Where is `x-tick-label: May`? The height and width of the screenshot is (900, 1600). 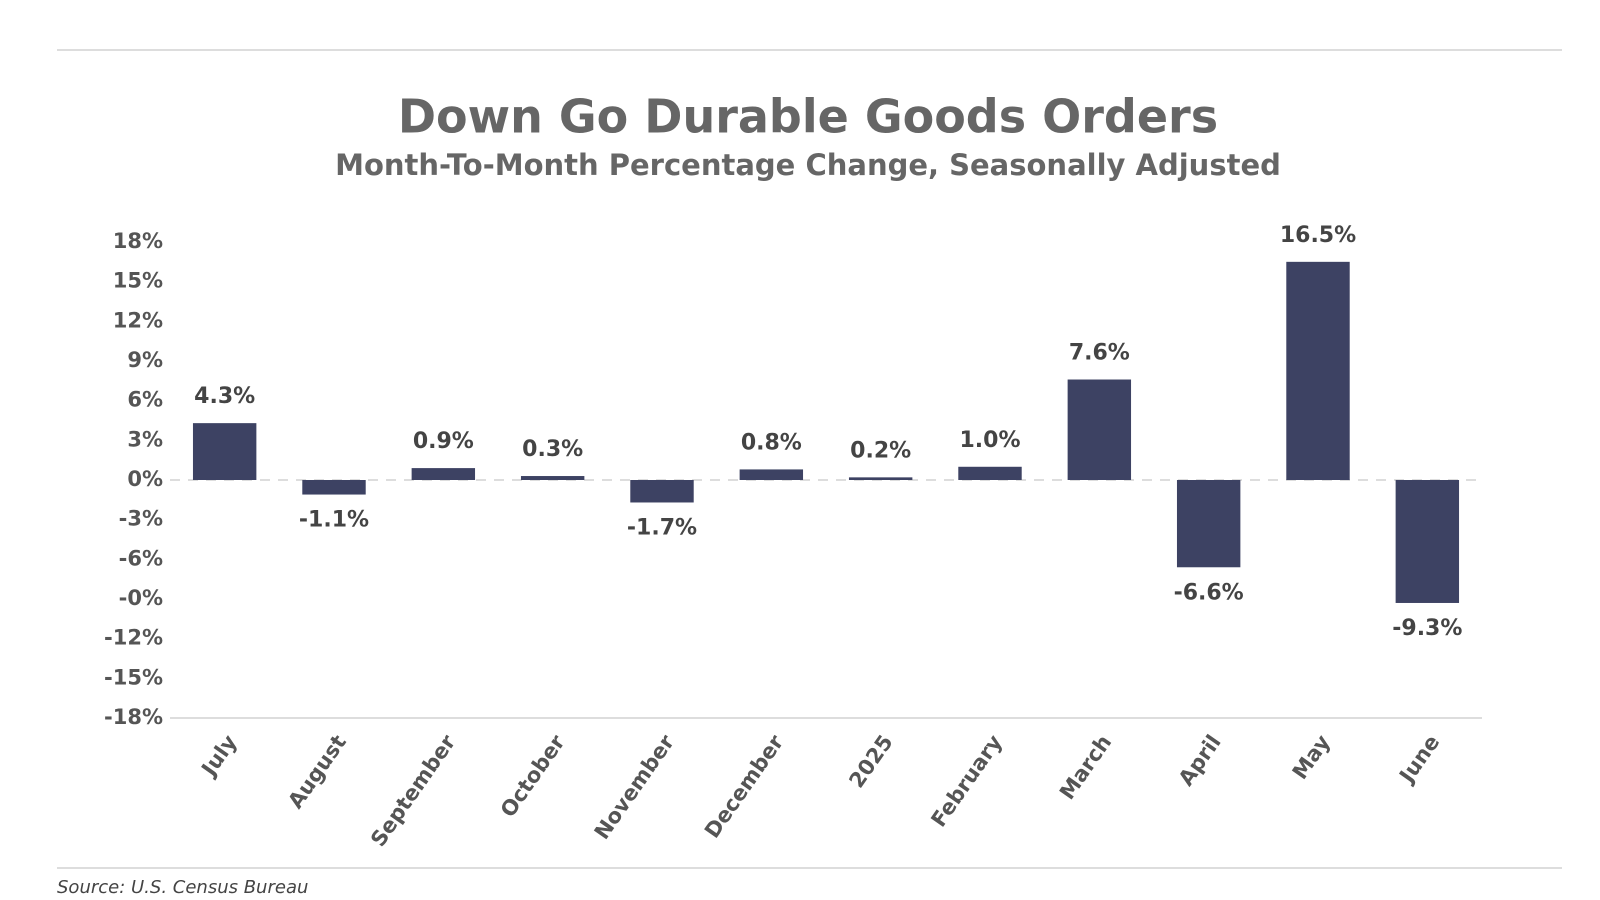 x-tick-label: May is located at coordinates (1311, 756).